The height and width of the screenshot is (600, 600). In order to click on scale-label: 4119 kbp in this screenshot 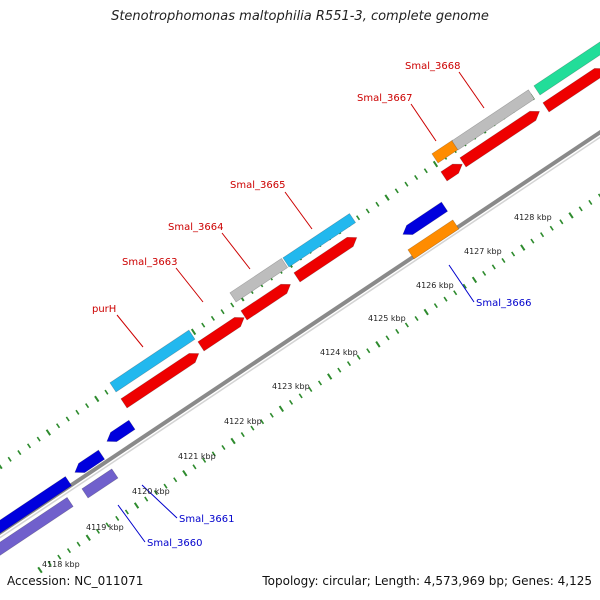, I will do `click(105, 527)`.